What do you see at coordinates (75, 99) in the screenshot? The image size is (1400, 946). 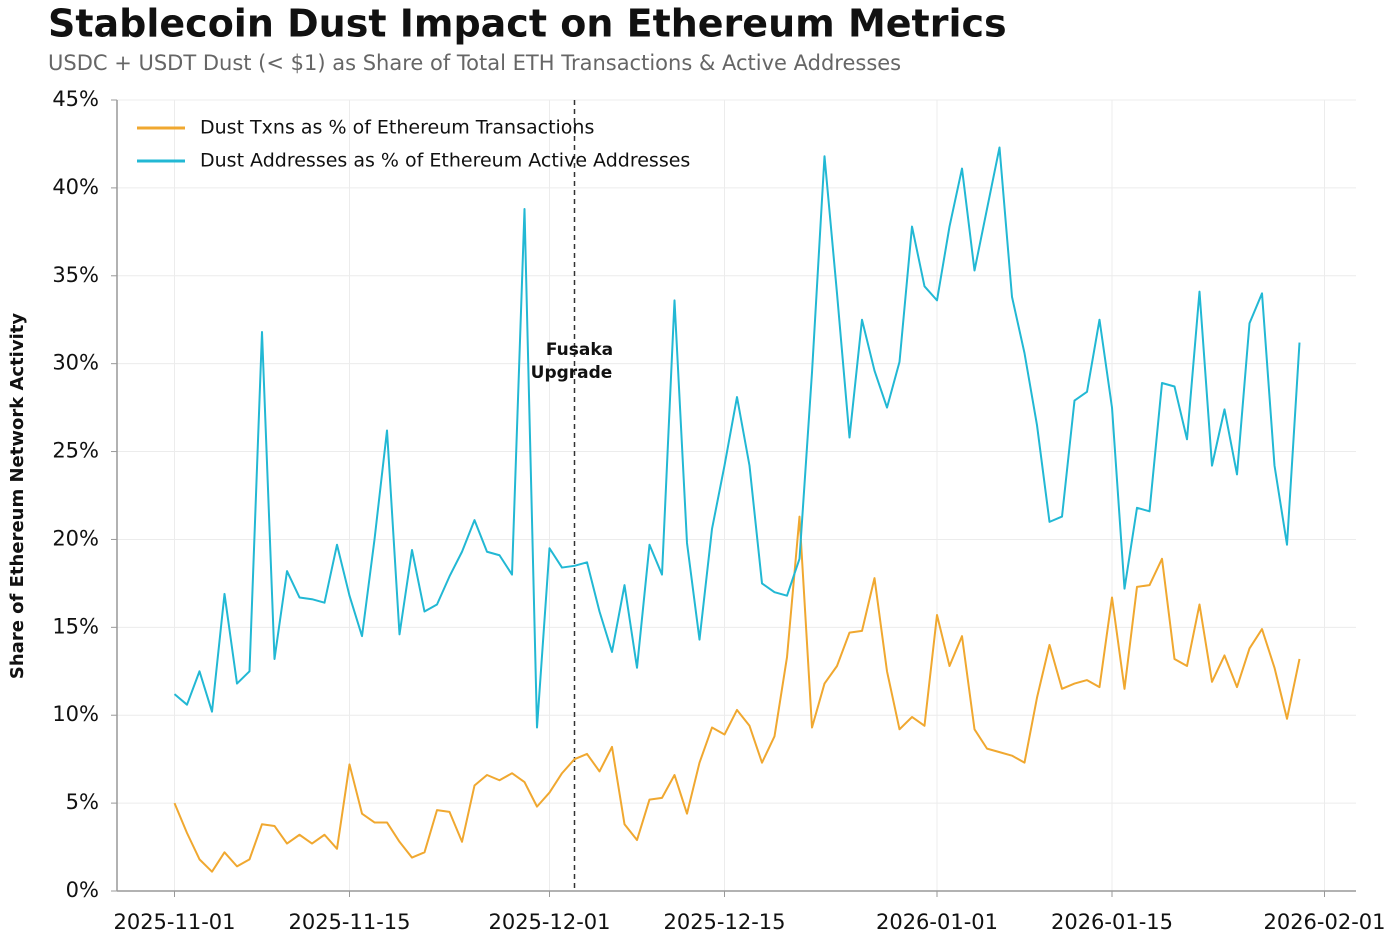 I see `y-tick-label: 45%` at bounding box center [75, 99].